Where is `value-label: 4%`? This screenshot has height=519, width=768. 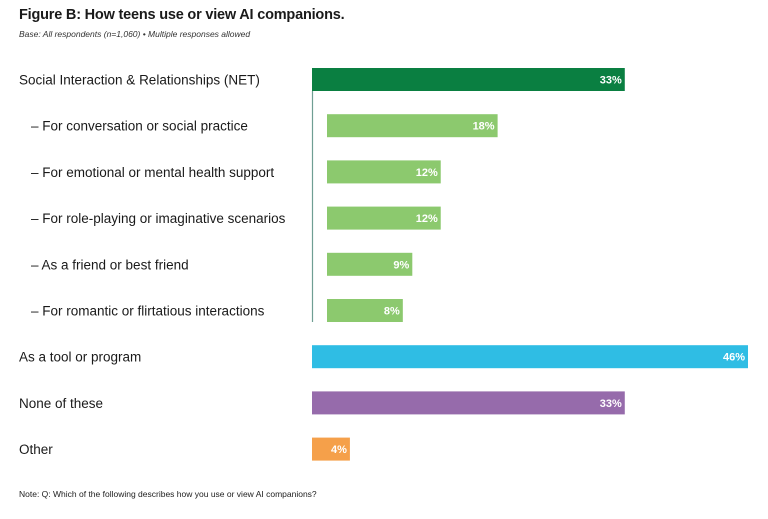 value-label: 4% is located at coordinates (339, 450).